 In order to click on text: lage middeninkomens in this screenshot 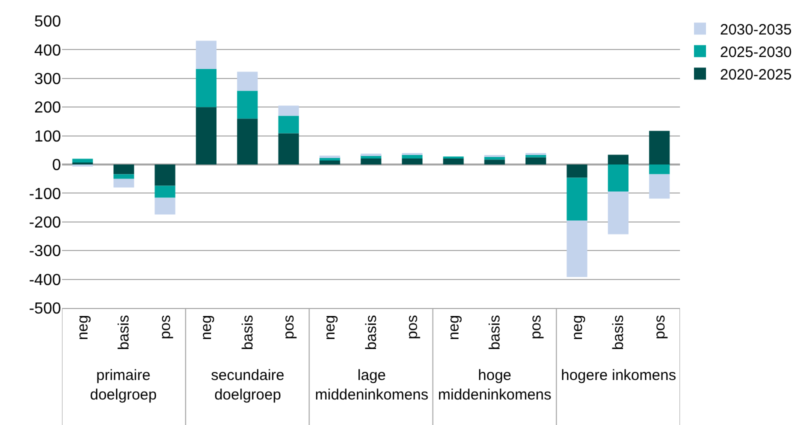, I will do `click(371, 385)`.